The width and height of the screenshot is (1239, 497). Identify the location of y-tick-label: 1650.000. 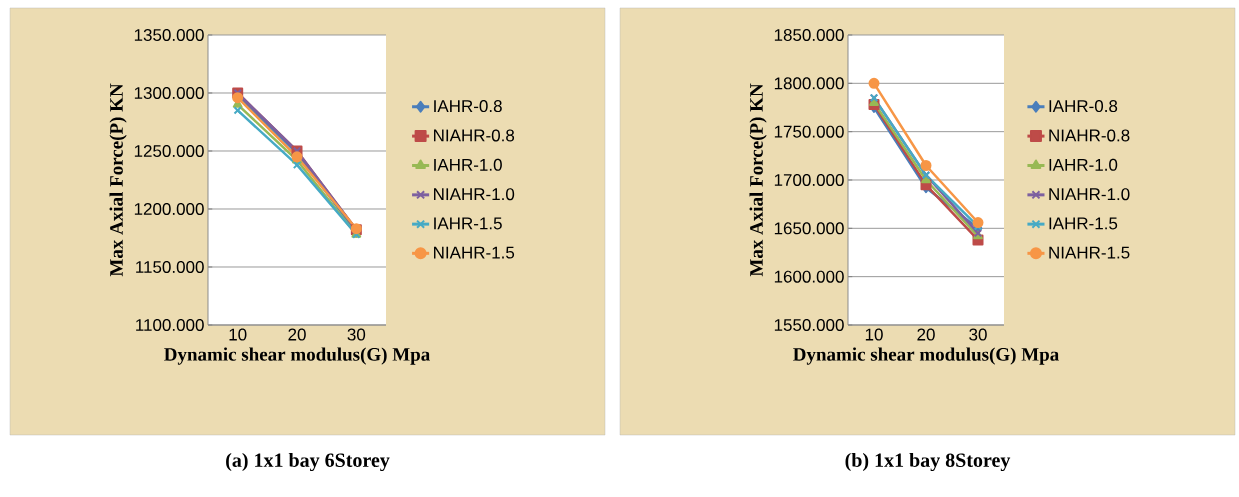
(809, 228).